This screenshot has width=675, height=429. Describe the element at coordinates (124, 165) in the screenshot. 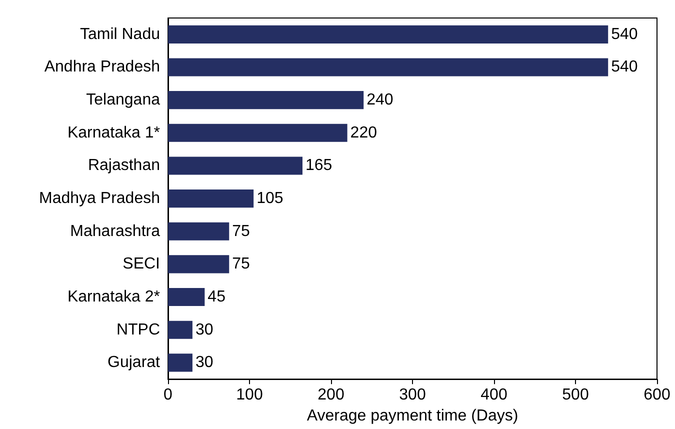

I see `y-tick-label: Rajasthan` at that location.